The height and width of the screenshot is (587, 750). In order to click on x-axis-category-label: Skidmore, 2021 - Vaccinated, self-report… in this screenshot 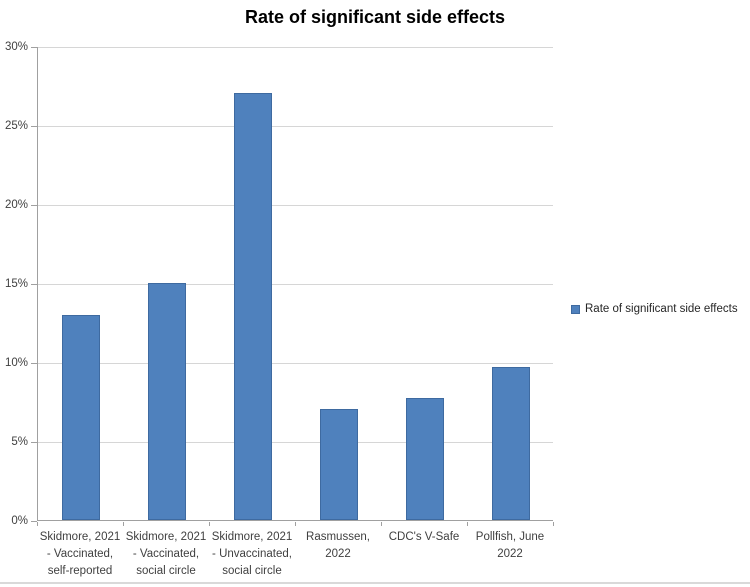, I will do `click(80, 554)`.